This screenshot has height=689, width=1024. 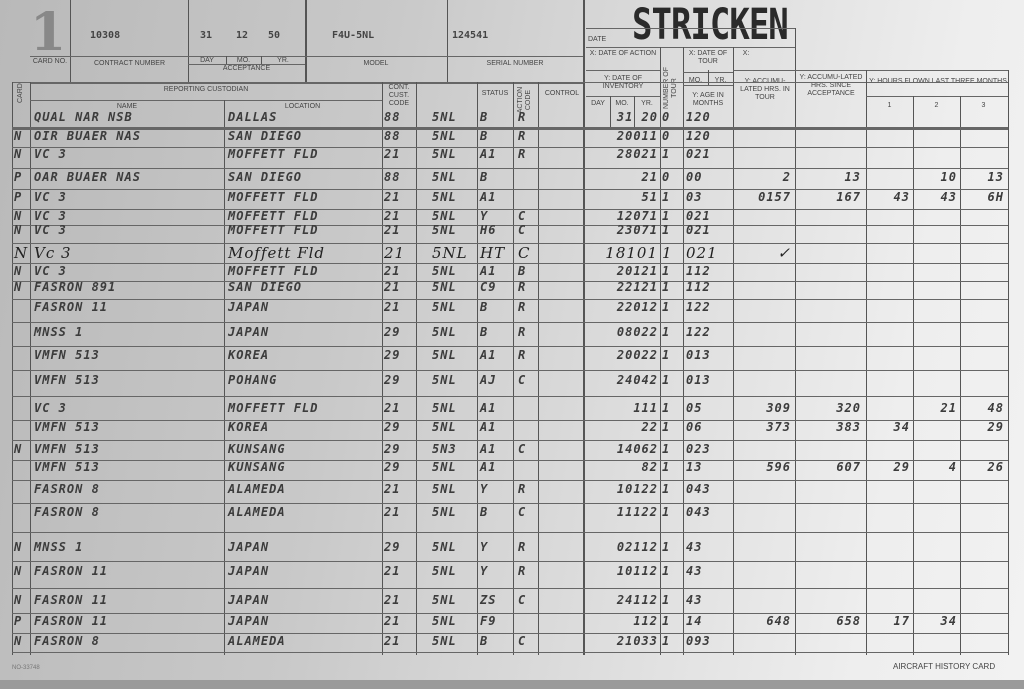 I want to click on table-cell: FASRON 8, so click(x=67, y=489).